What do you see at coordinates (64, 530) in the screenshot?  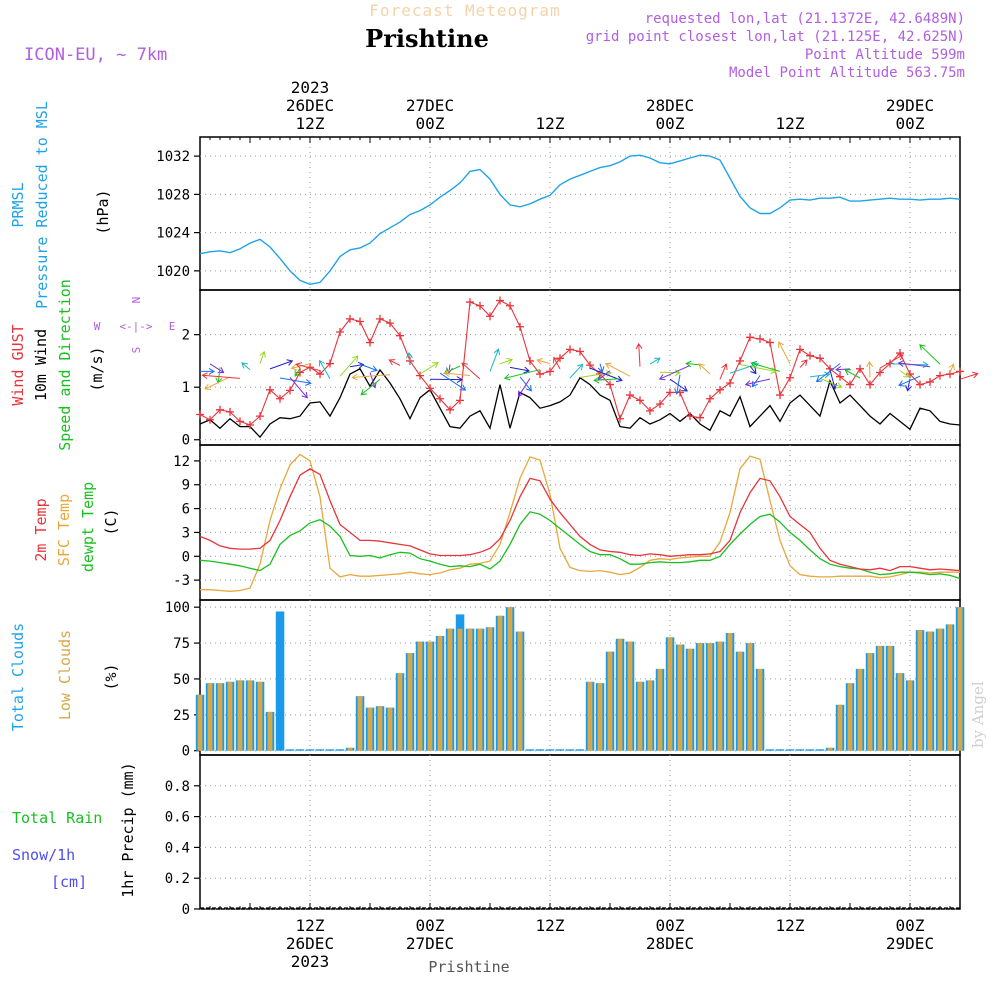 I see `sfc-temp-label: SFC Temp` at bounding box center [64, 530].